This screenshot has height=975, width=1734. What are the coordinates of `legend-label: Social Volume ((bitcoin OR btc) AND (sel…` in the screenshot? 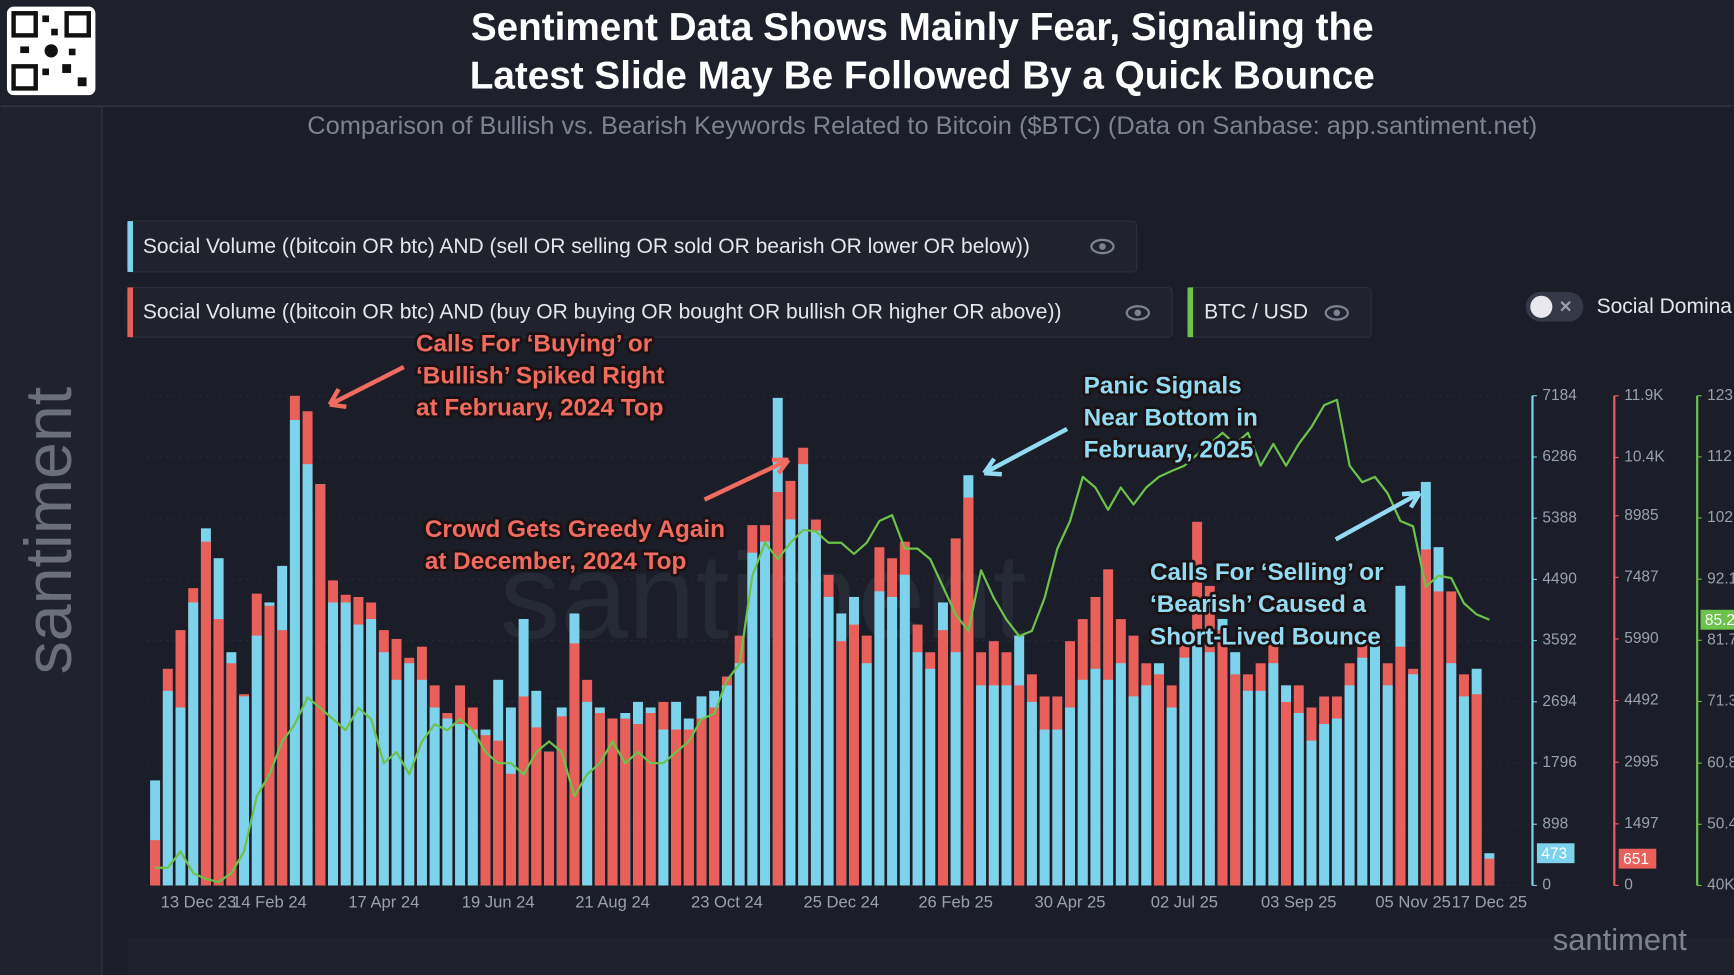 It's located at (586, 246).